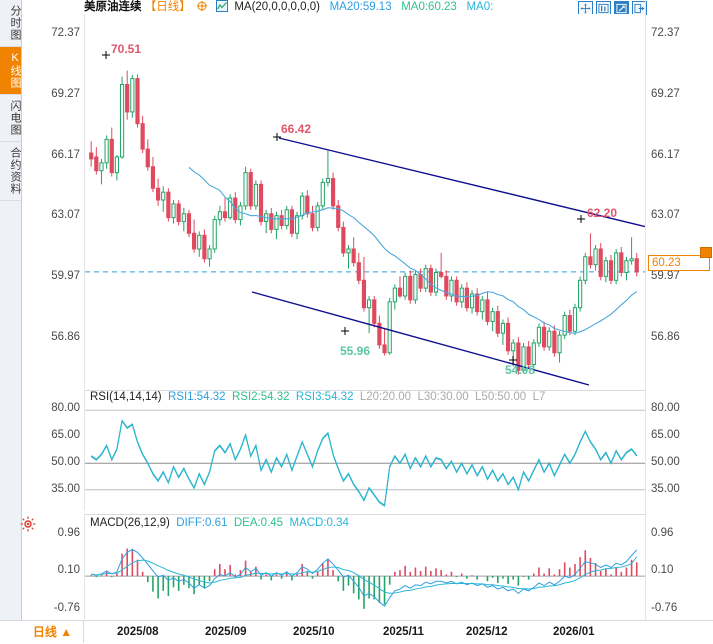 The image size is (713, 644). I want to click on rsi-l20-value: L20:20.00, so click(385, 397).